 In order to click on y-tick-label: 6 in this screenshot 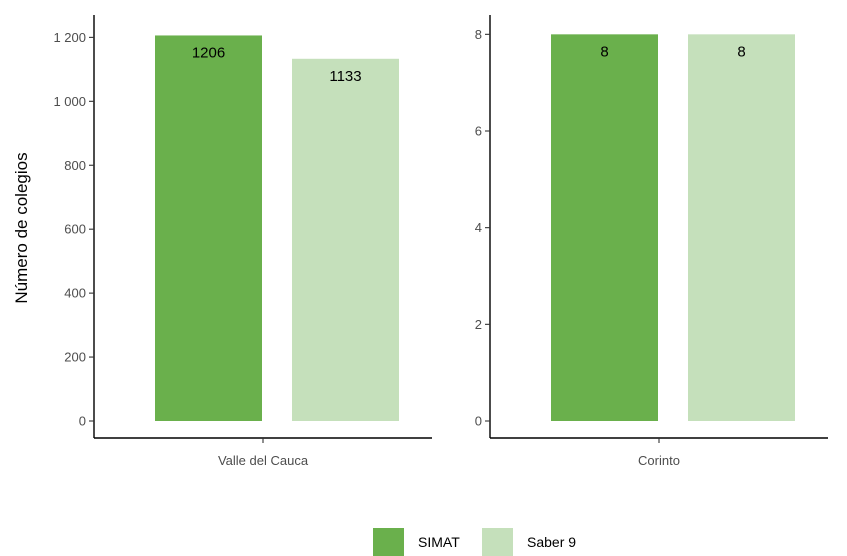, I will do `click(478, 131)`.